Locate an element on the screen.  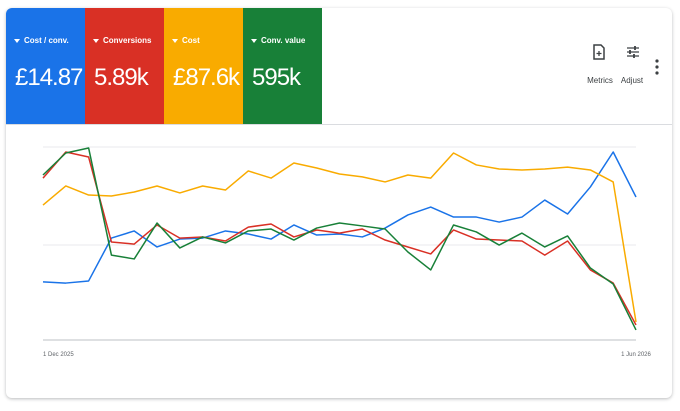
scorecard-label: Cost is located at coordinates (186, 40).